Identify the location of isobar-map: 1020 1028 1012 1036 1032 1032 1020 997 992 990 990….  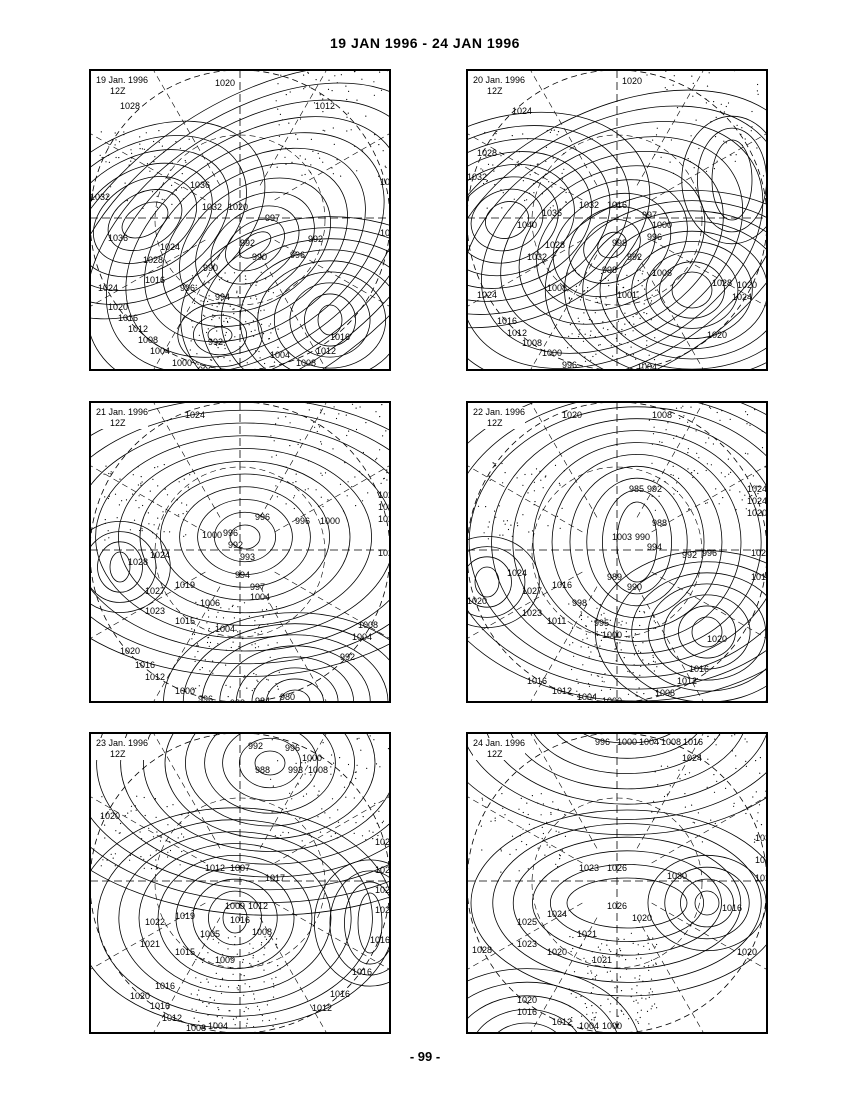
(240, 220).